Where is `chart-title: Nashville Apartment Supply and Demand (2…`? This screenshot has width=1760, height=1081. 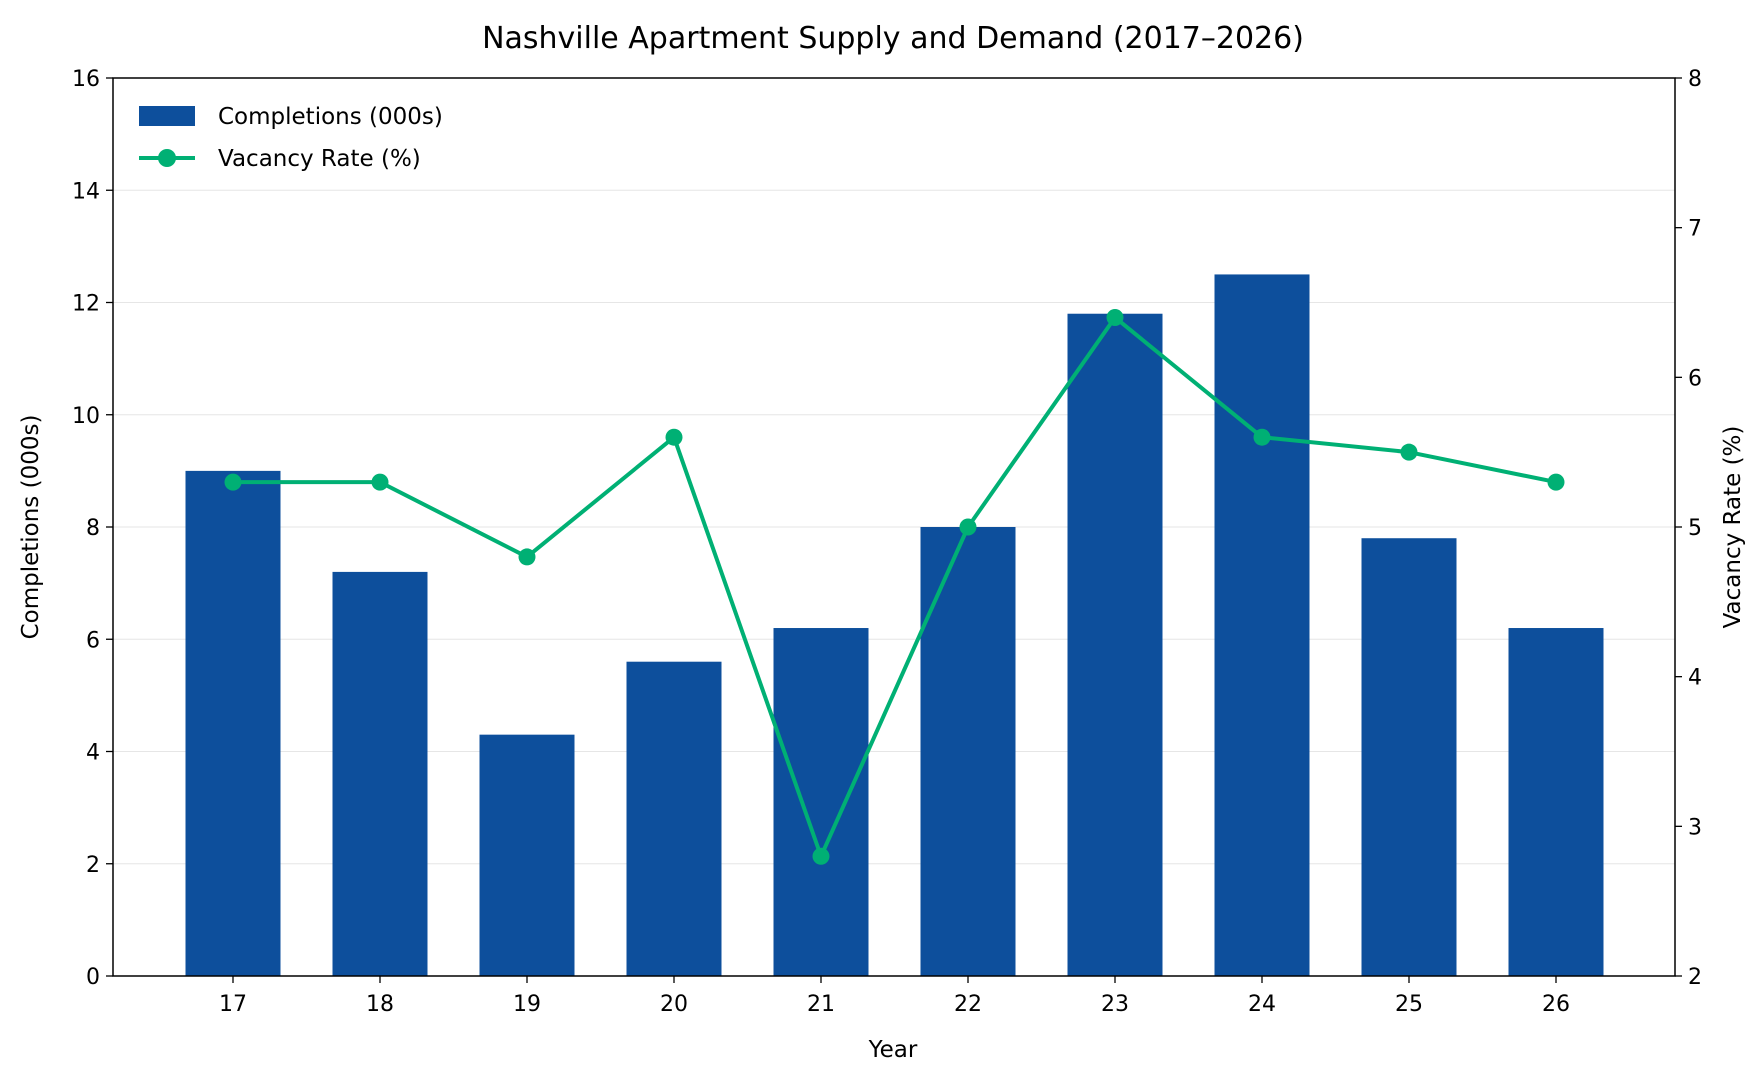
chart-title: Nashville Apartment Supply and Demand (2… is located at coordinates (893, 38).